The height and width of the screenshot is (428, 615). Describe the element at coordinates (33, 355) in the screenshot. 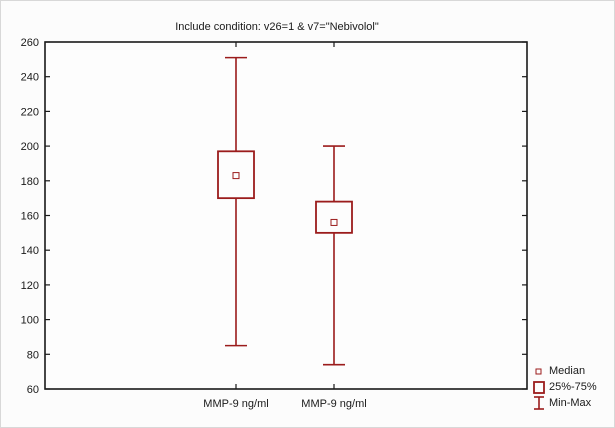

I see `y-tick-label: 80` at that location.